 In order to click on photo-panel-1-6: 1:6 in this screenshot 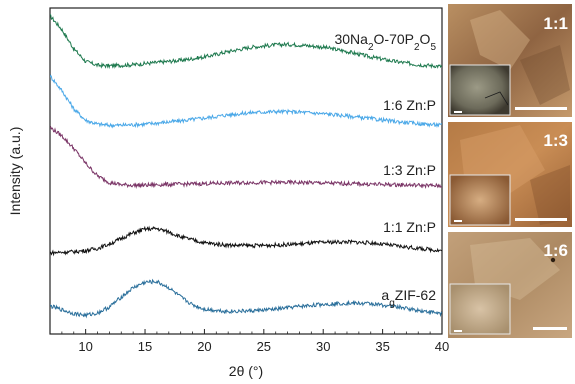, I will do `click(510, 285)`.